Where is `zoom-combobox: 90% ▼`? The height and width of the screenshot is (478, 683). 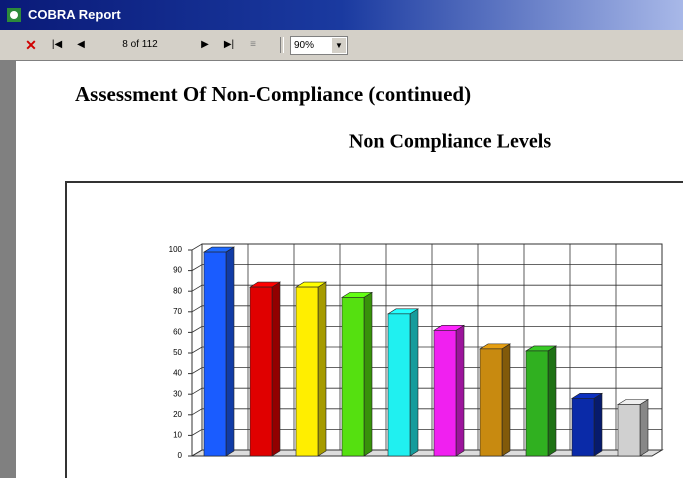 zoom-combobox: 90% ▼ is located at coordinates (319, 45).